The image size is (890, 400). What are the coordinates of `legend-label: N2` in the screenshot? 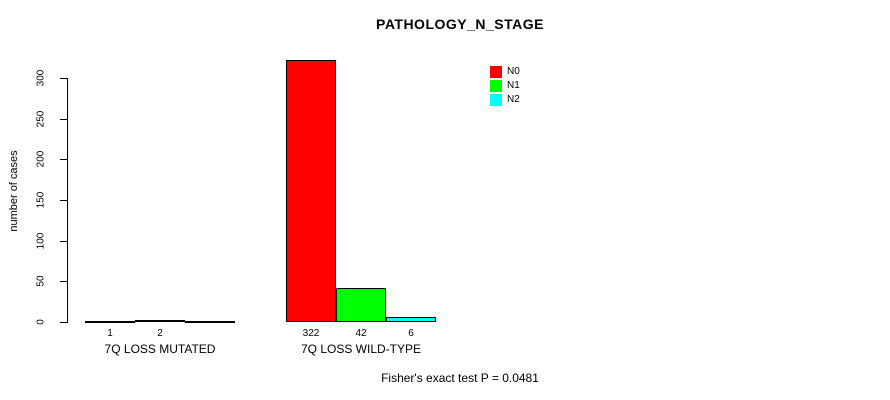 It's located at (513, 99).